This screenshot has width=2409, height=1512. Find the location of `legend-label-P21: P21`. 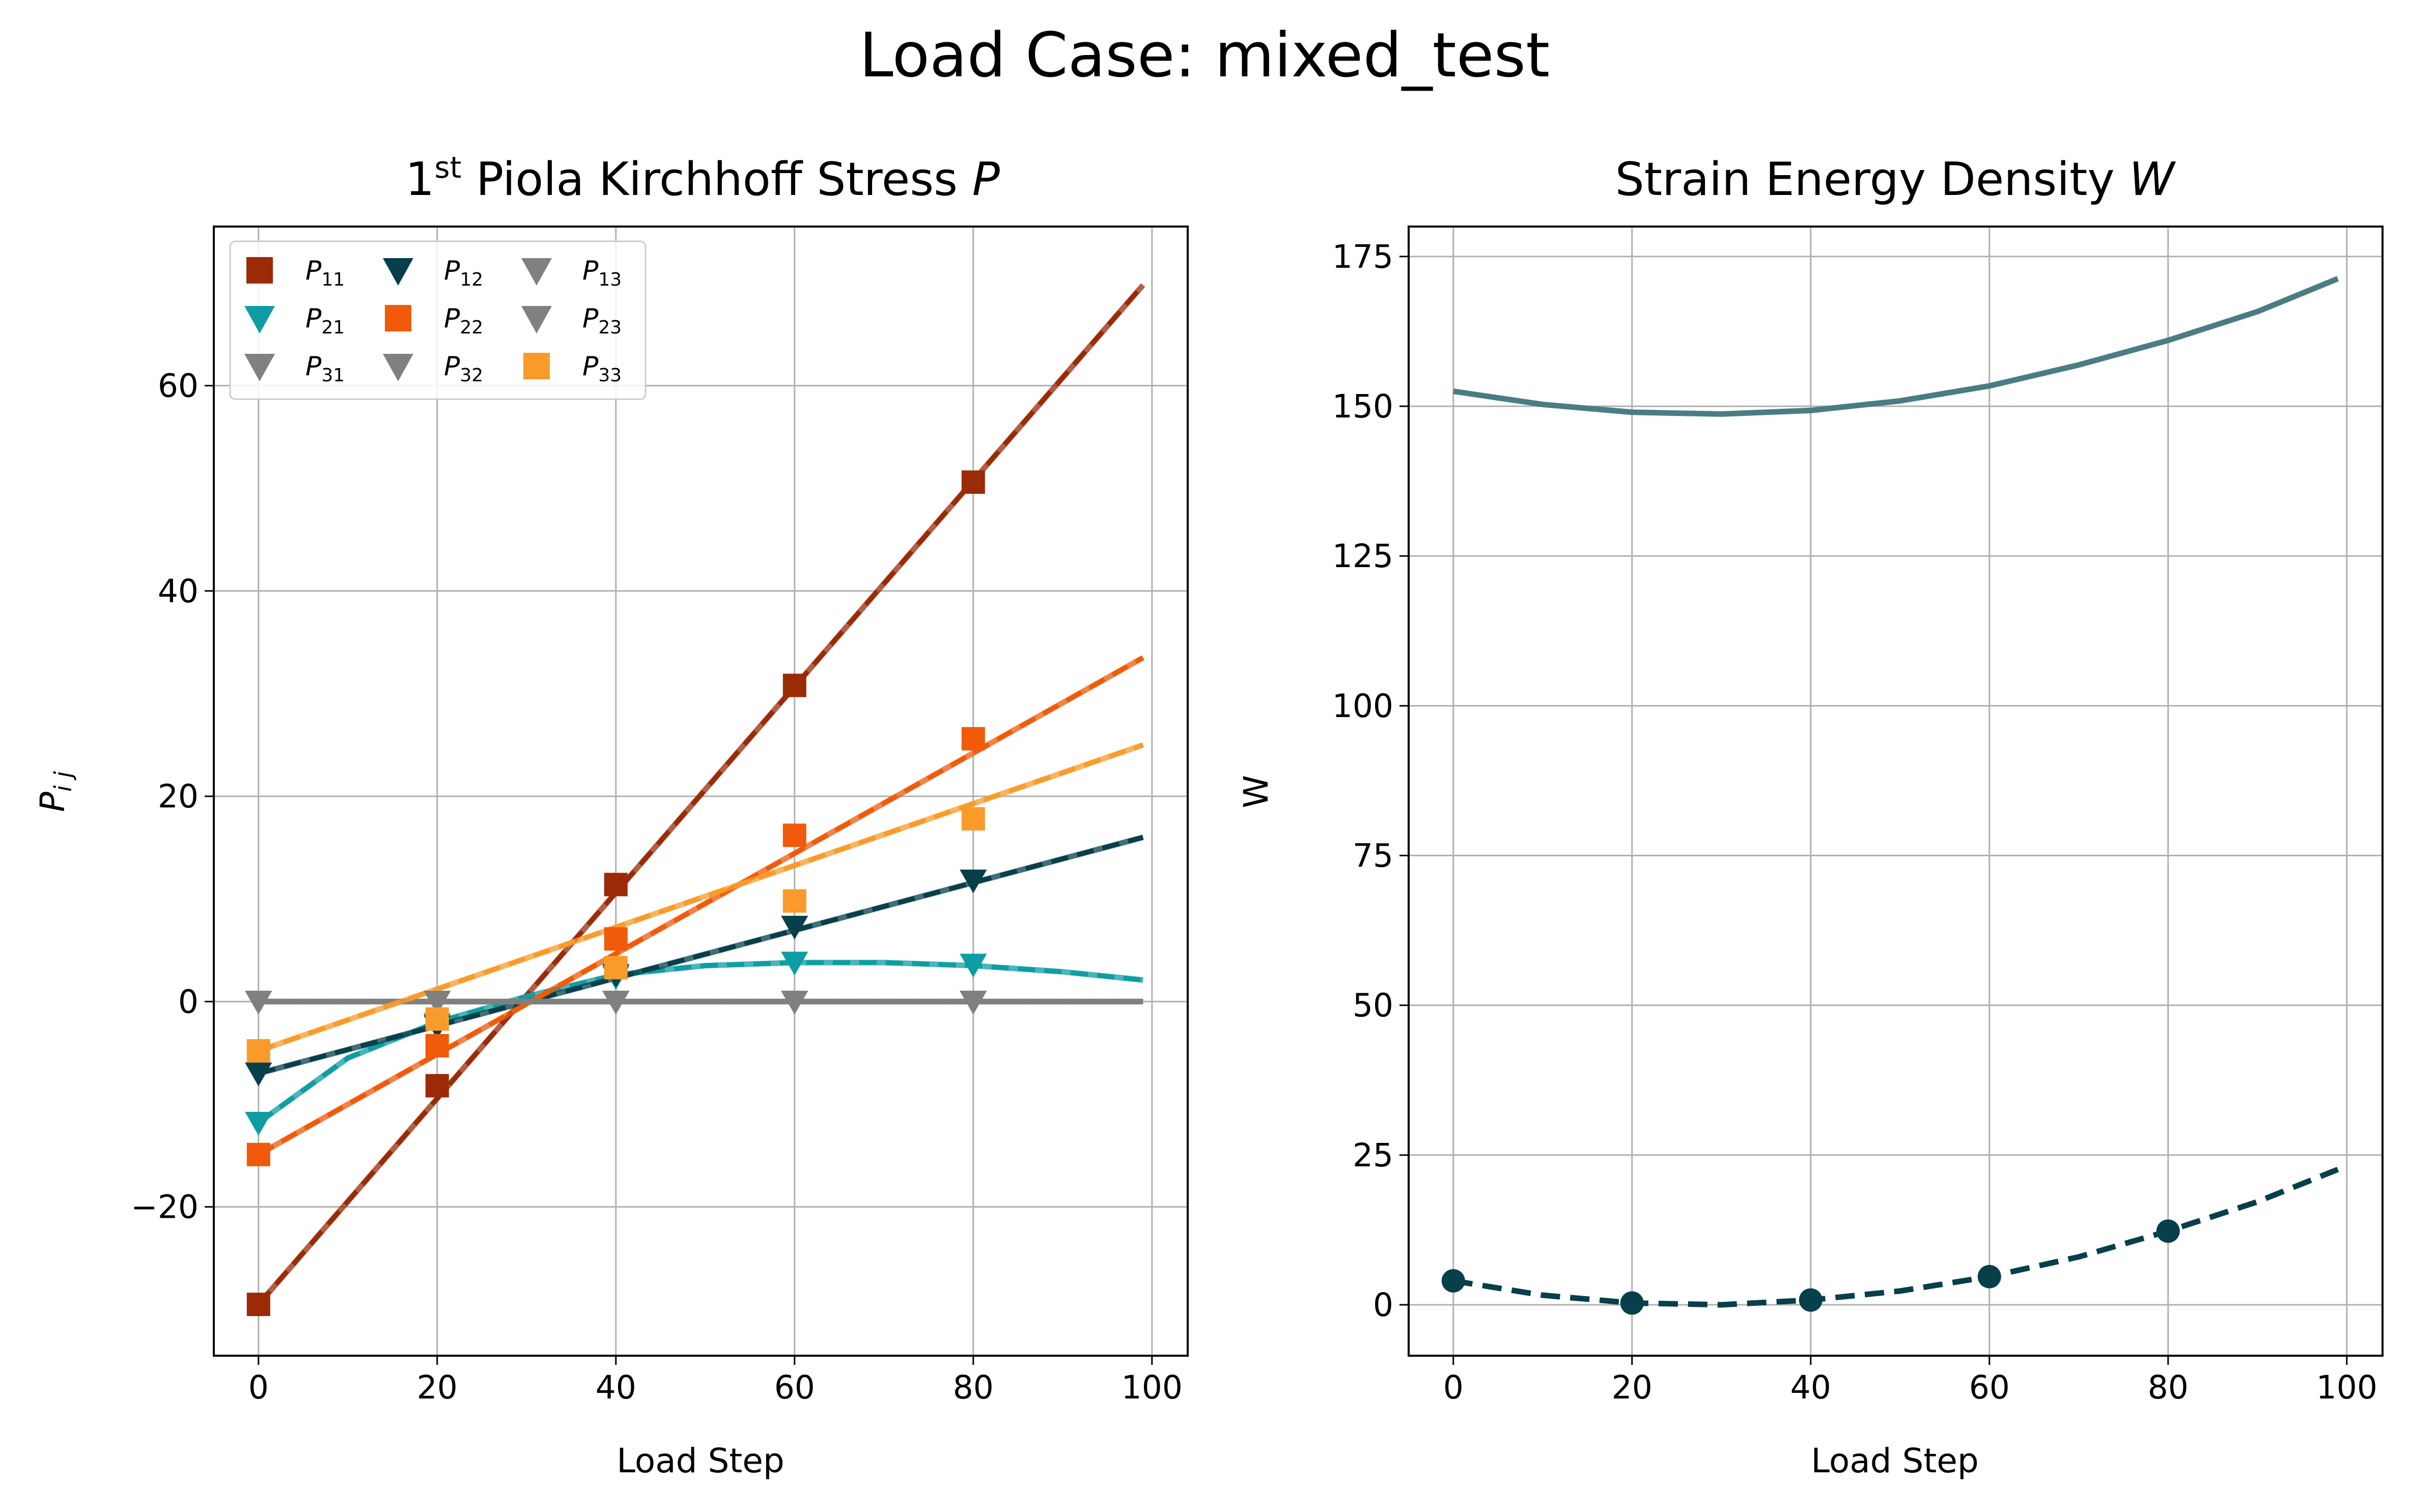

legend-label-P21: P21 is located at coordinates (325, 320).